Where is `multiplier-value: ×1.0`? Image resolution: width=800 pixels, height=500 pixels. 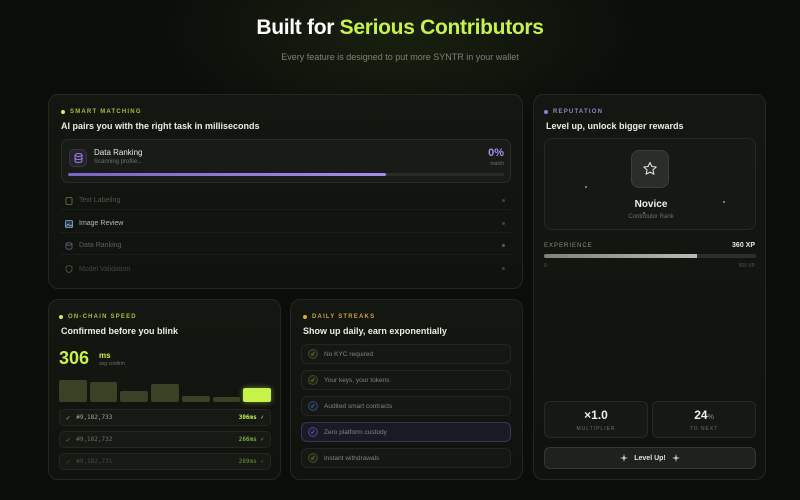 multiplier-value: ×1.0 is located at coordinates (596, 415).